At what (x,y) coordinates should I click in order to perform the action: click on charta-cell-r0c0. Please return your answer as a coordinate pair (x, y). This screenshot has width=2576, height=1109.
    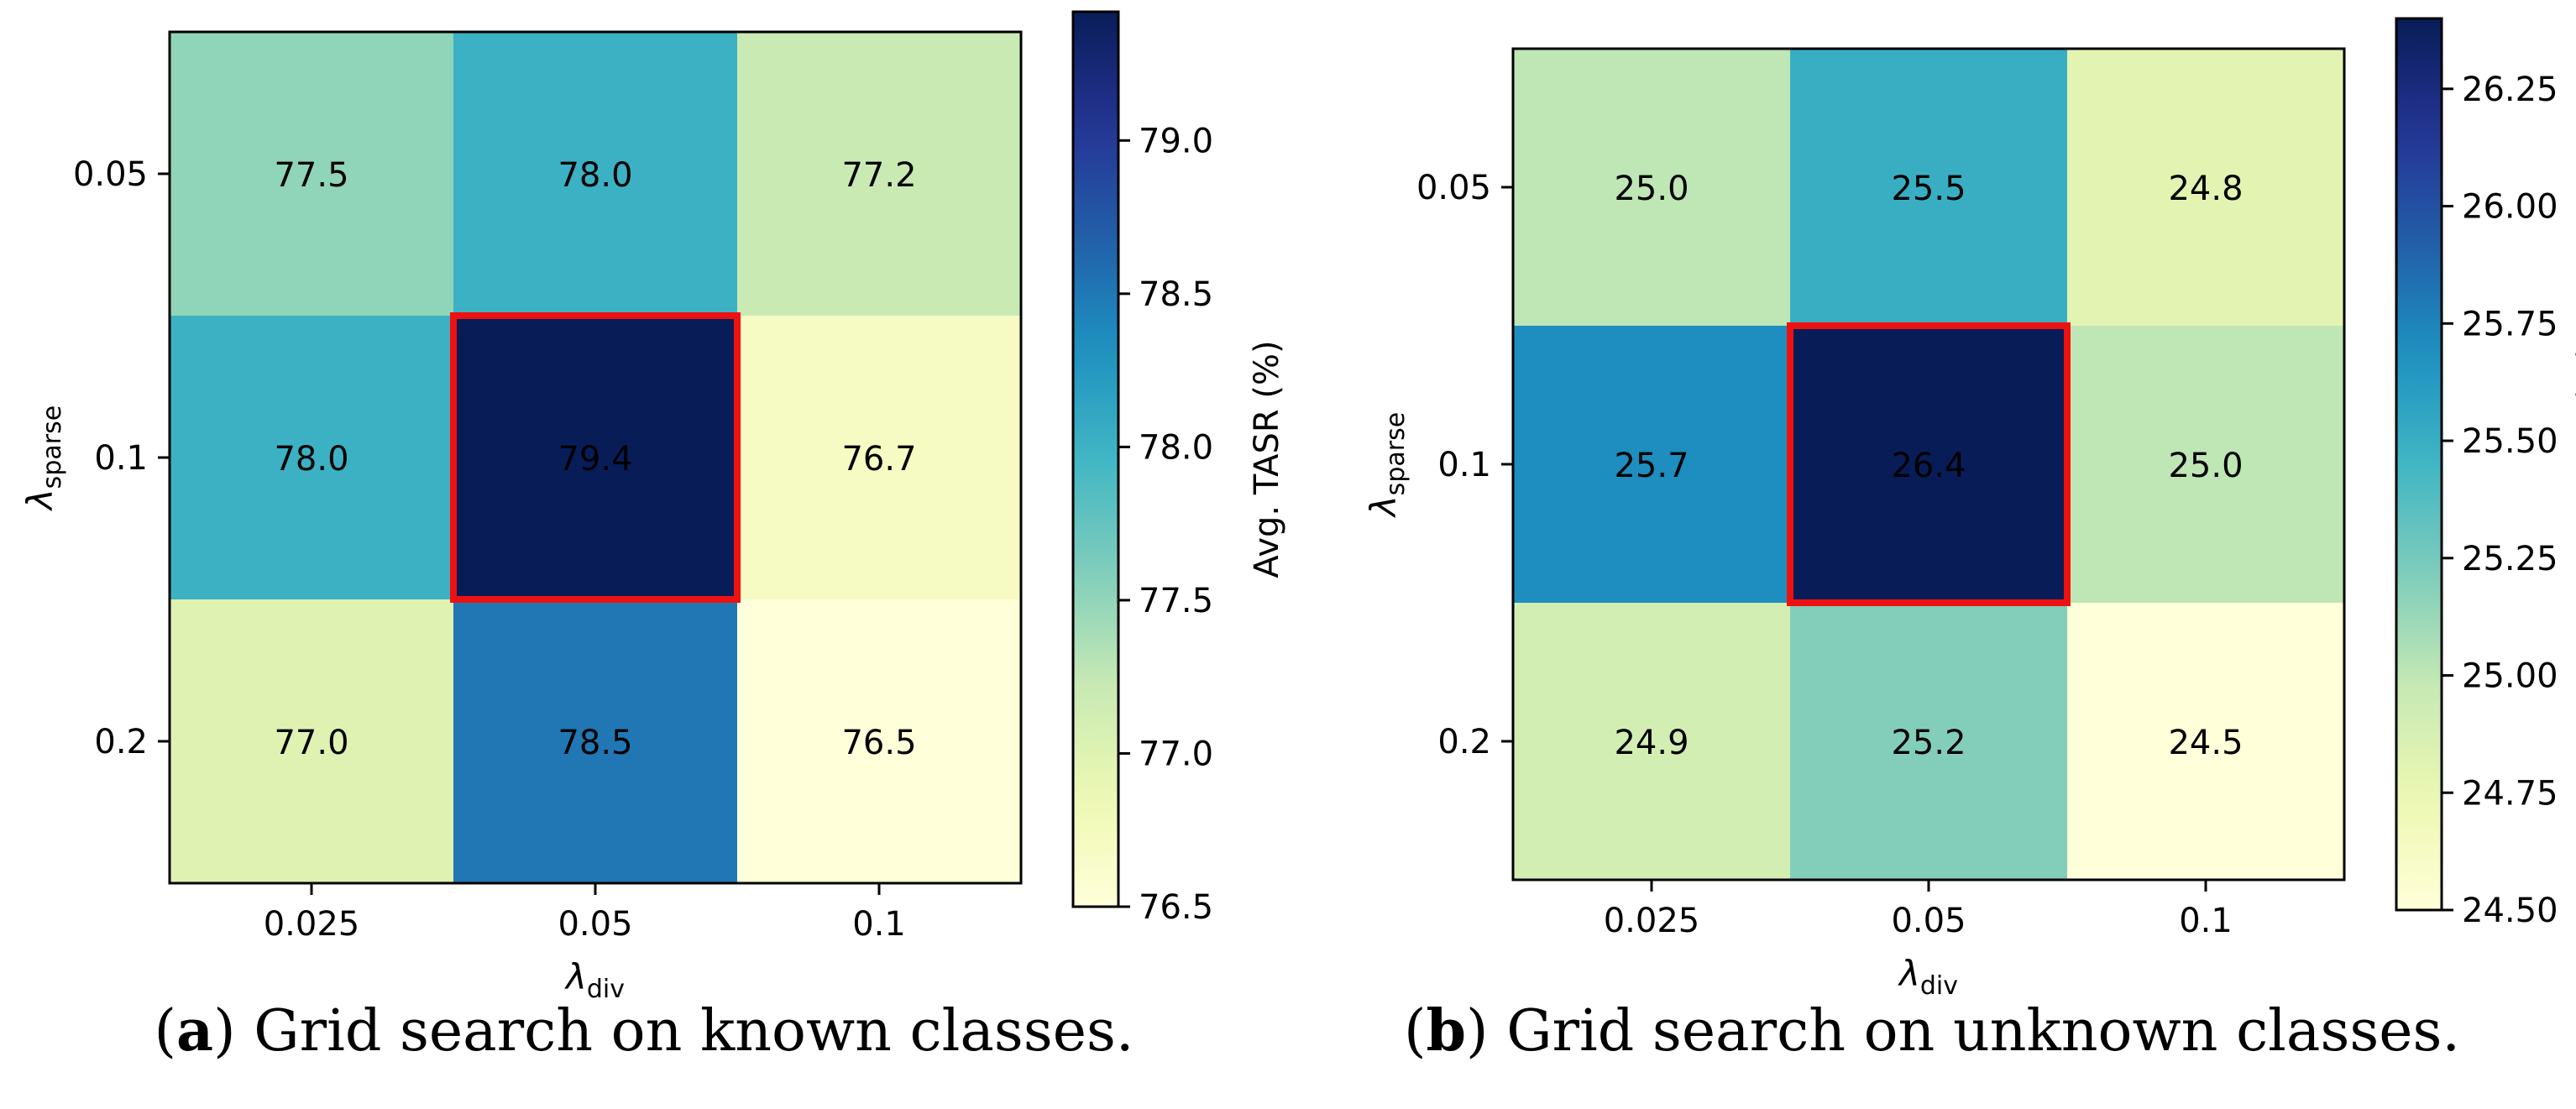
    Looking at the image, I should click on (312, 174).